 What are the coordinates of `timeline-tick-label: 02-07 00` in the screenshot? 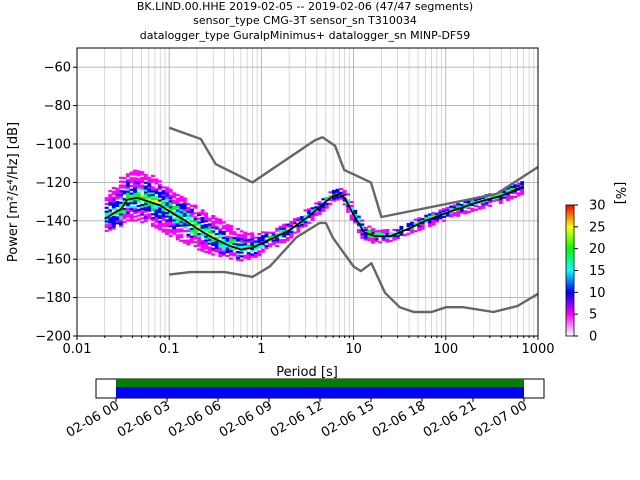 It's located at (501, 419).